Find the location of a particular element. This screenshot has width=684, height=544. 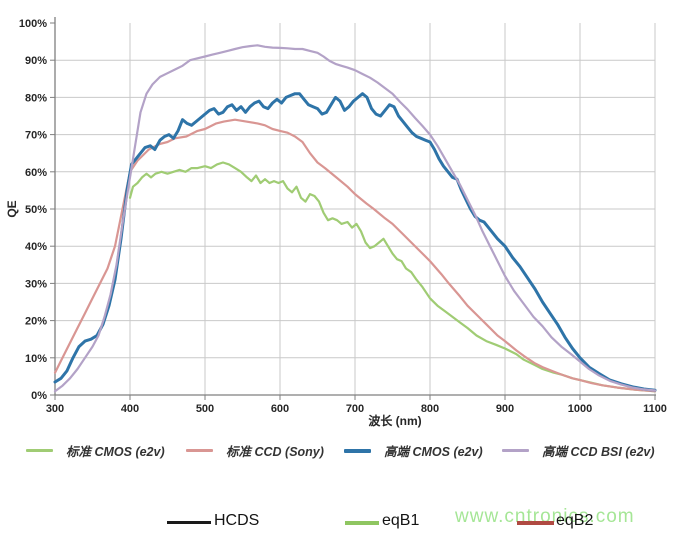

legend-item-highend-ccd-bsi: 高端 CCD BSI (e2v) is located at coordinates (589, 450).